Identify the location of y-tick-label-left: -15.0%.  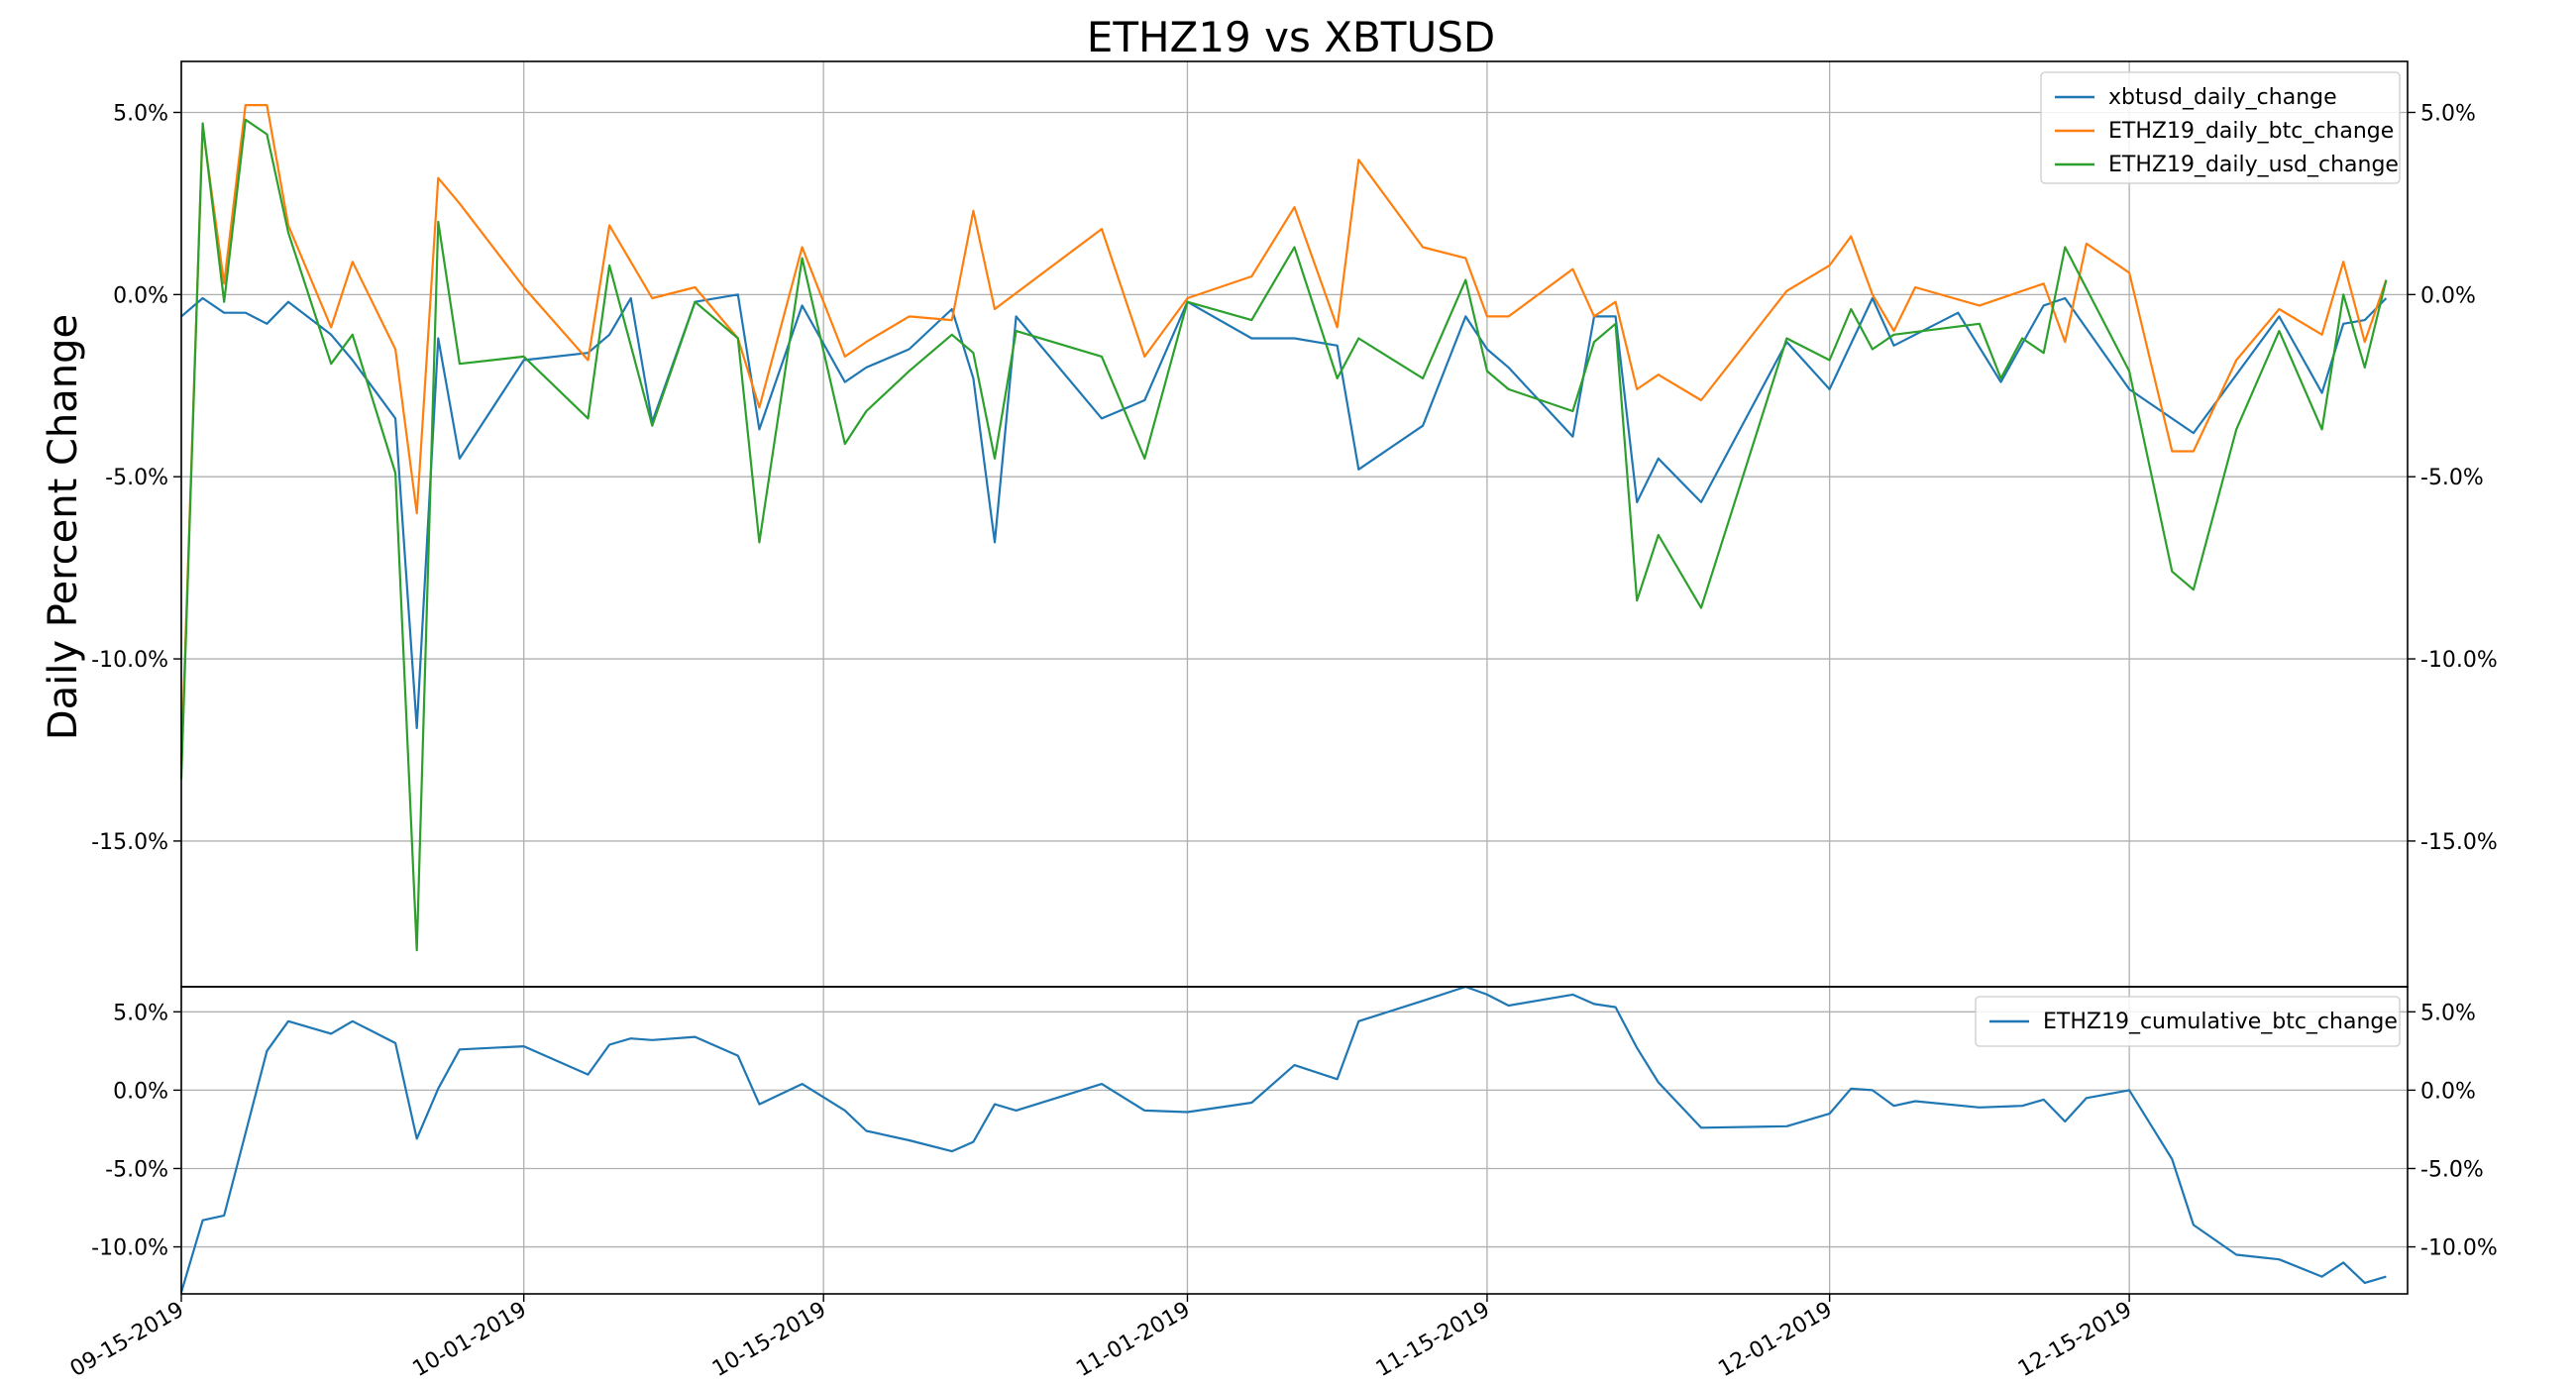
(129, 842).